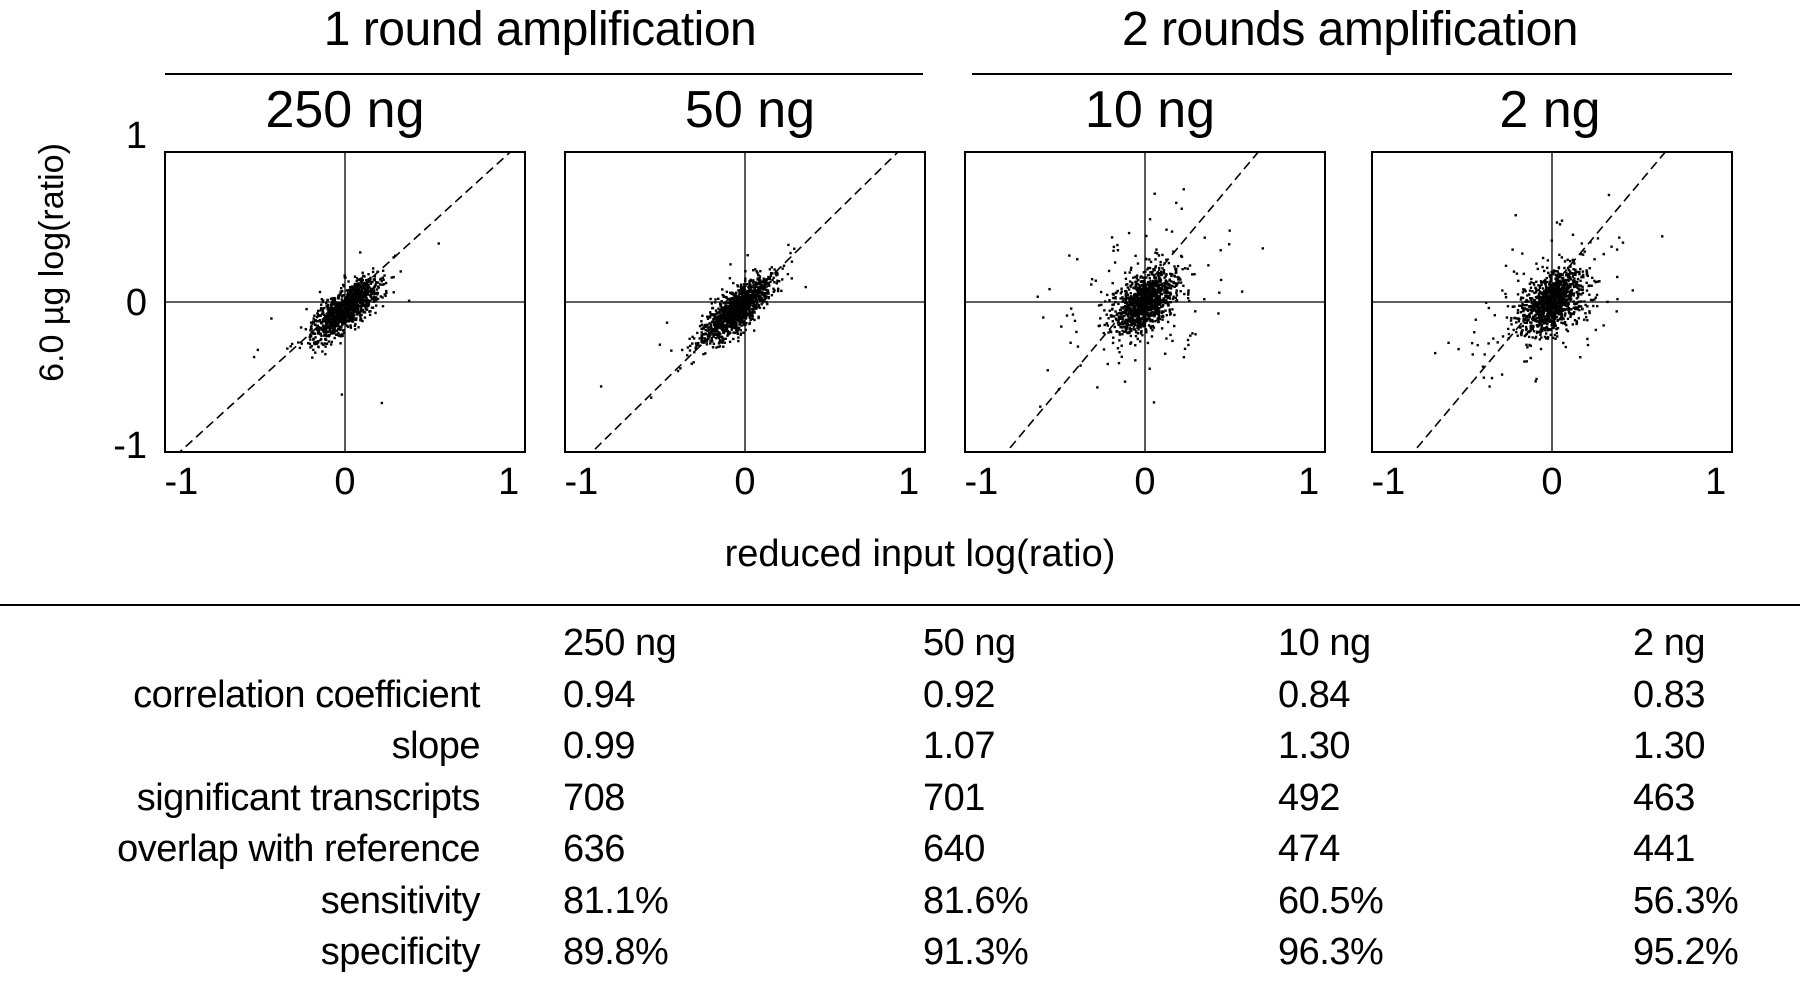 The image size is (1800, 987). Describe the element at coordinates (1539, 302) in the screenshot. I see `fit-line` at that location.